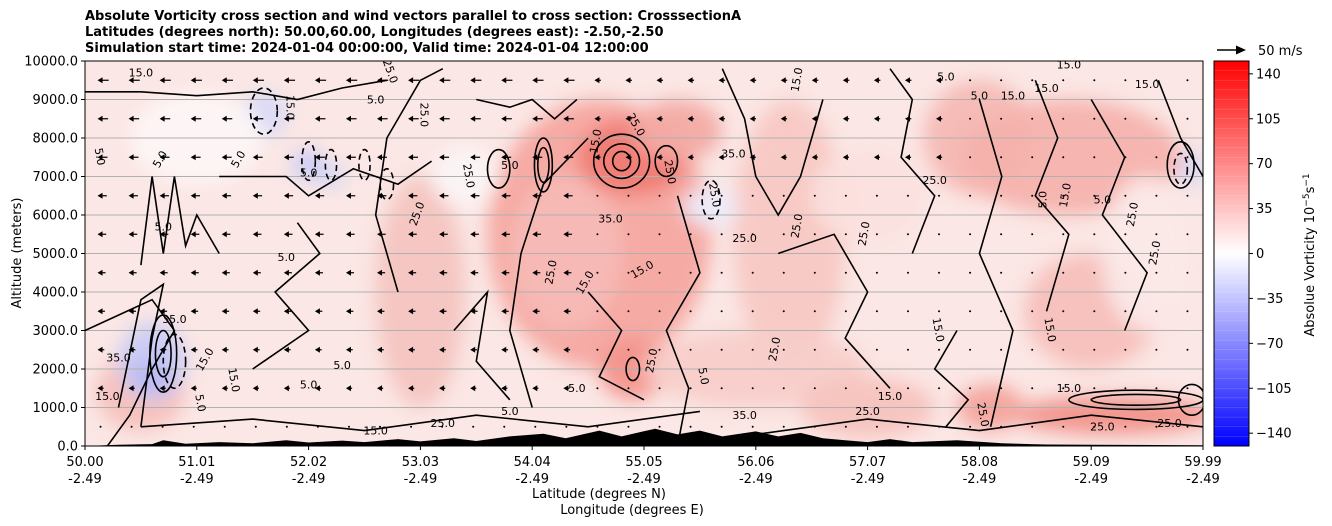 The width and height of the screenshot is (1332, 526). I want to click on contour-label: 35.0, so click(733, 153).